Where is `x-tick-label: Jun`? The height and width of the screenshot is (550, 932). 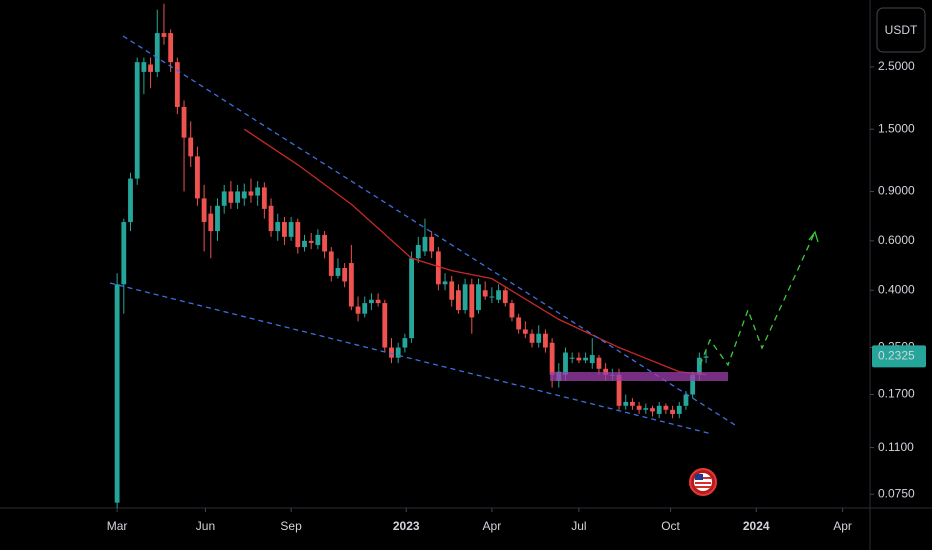 x-tick-label: Jun is located at coordinates (205, 526).